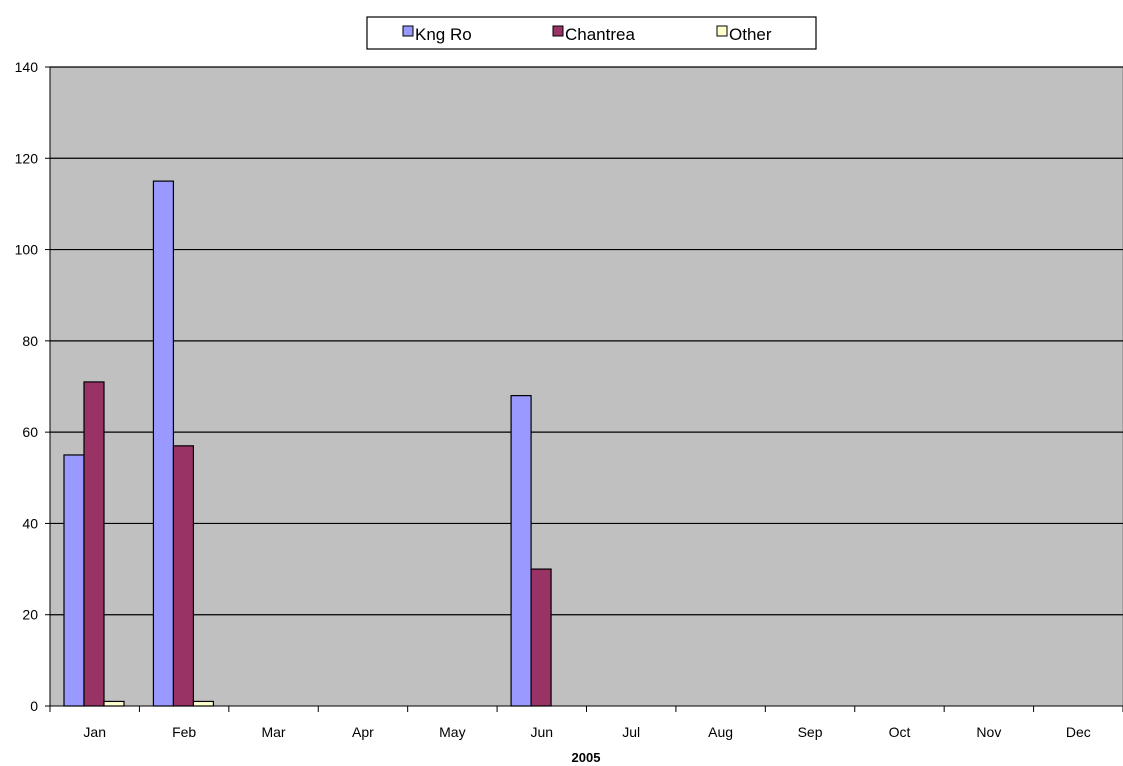 Image resolution: width=1123 pixels, height=766 pixels. I want to click on y-tick-label: 120, so click(27, 158).